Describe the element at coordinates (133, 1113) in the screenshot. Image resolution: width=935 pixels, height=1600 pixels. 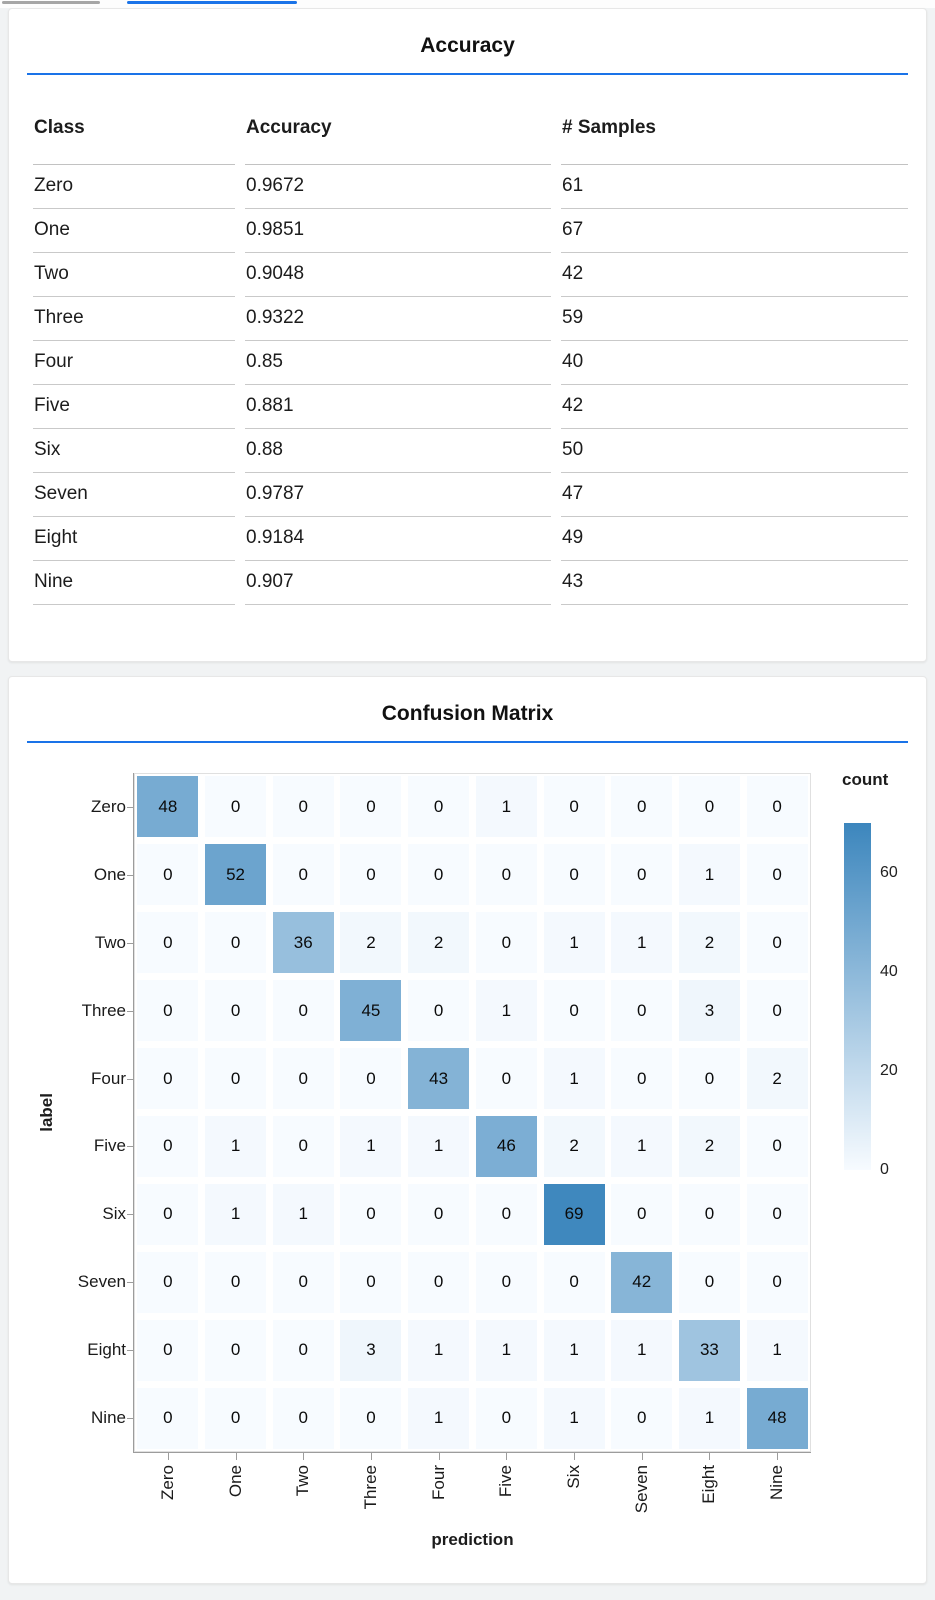
I see `y-axis-line` at that location.